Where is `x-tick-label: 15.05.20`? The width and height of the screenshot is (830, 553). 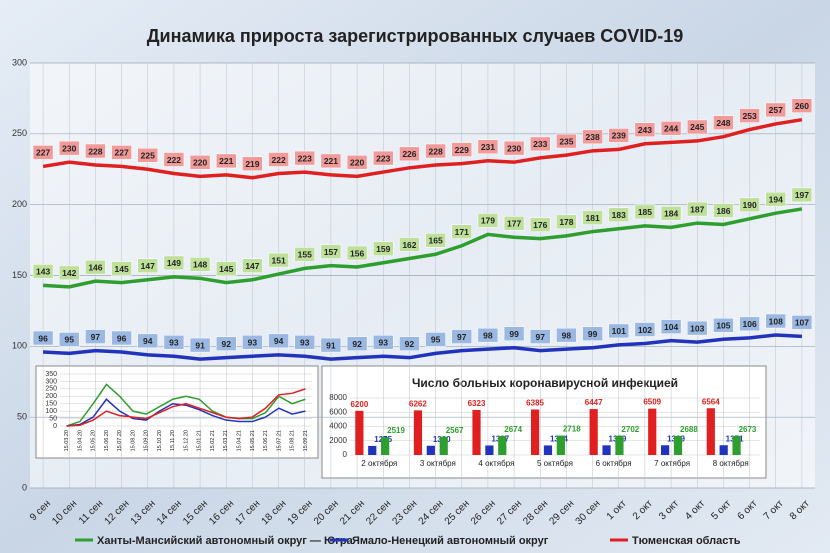
x-tick-label: 15.05.20 is located at coordinates (94, 440).